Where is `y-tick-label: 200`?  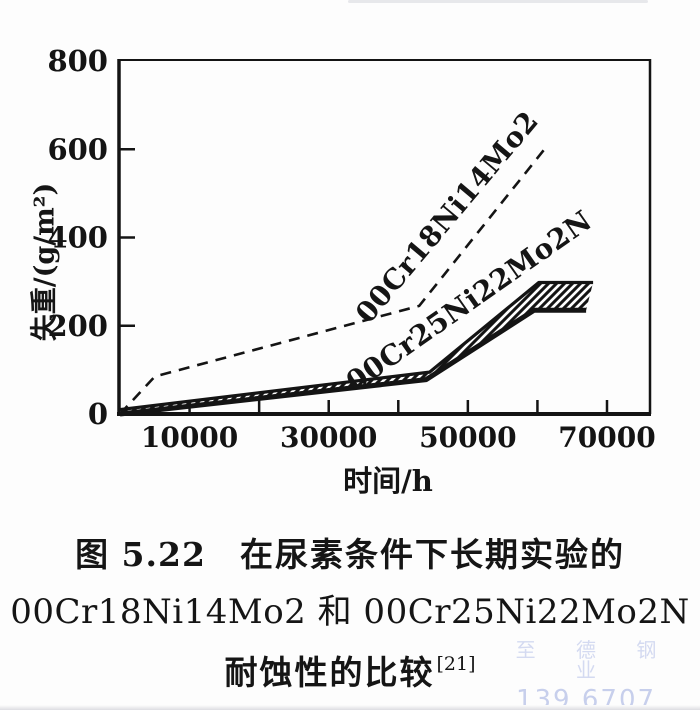
y-tick-label: 200 is located at coordinates (77, 326).